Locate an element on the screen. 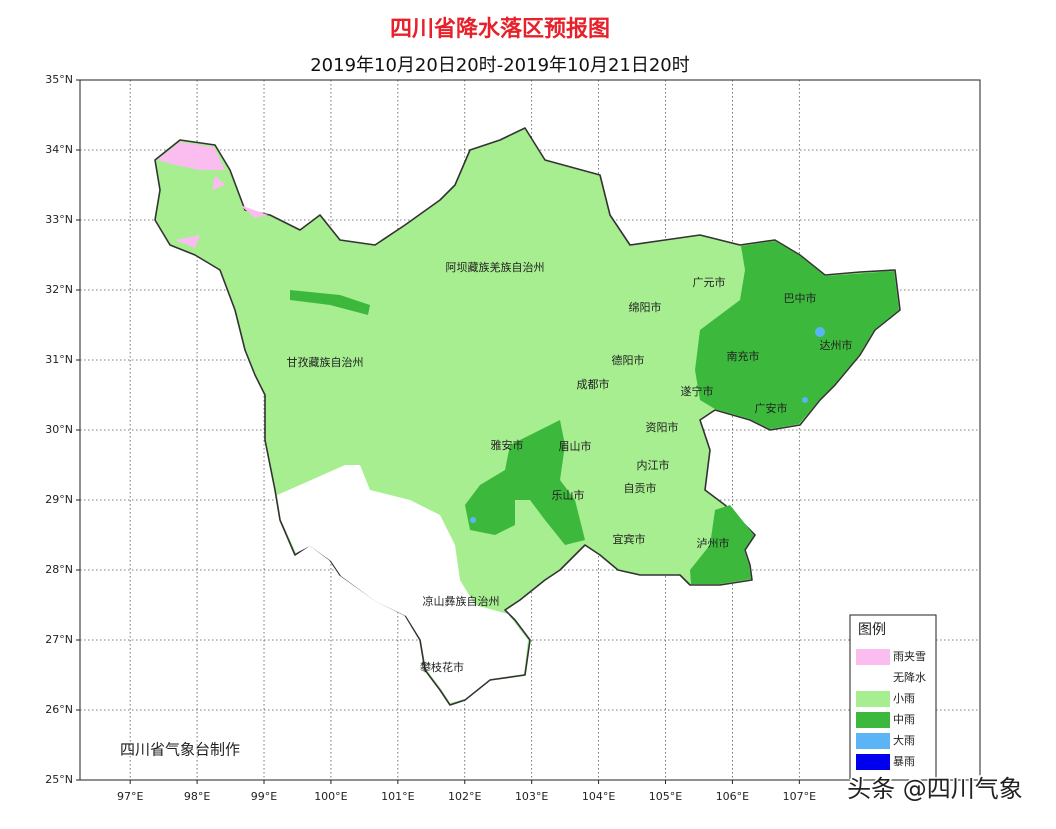 Image resolution: width=1056 pixels, height=829 pixels. x-tick-label: 100°E is located at coordinates (330, 796).